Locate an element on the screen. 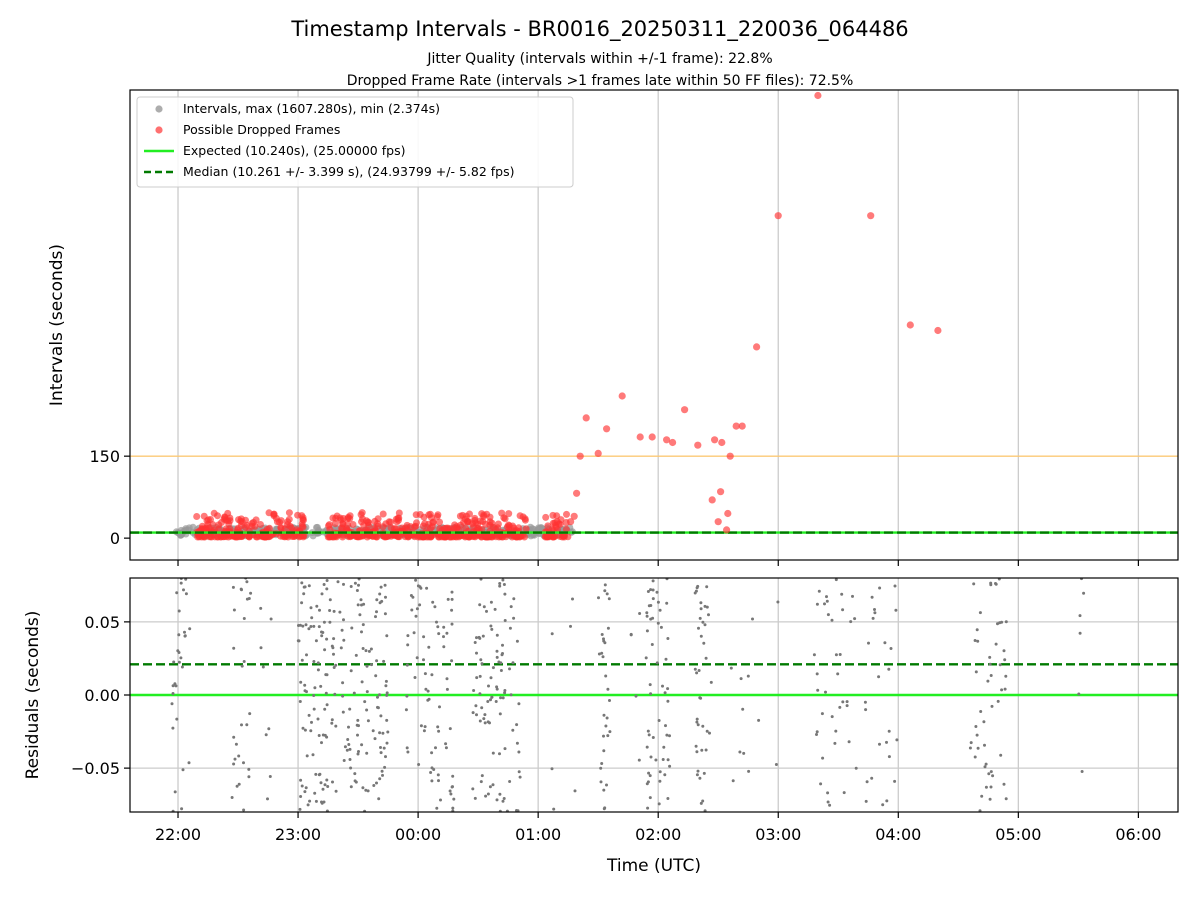  x-tick-label: 06:00 is located at coordinates (1138, 834).